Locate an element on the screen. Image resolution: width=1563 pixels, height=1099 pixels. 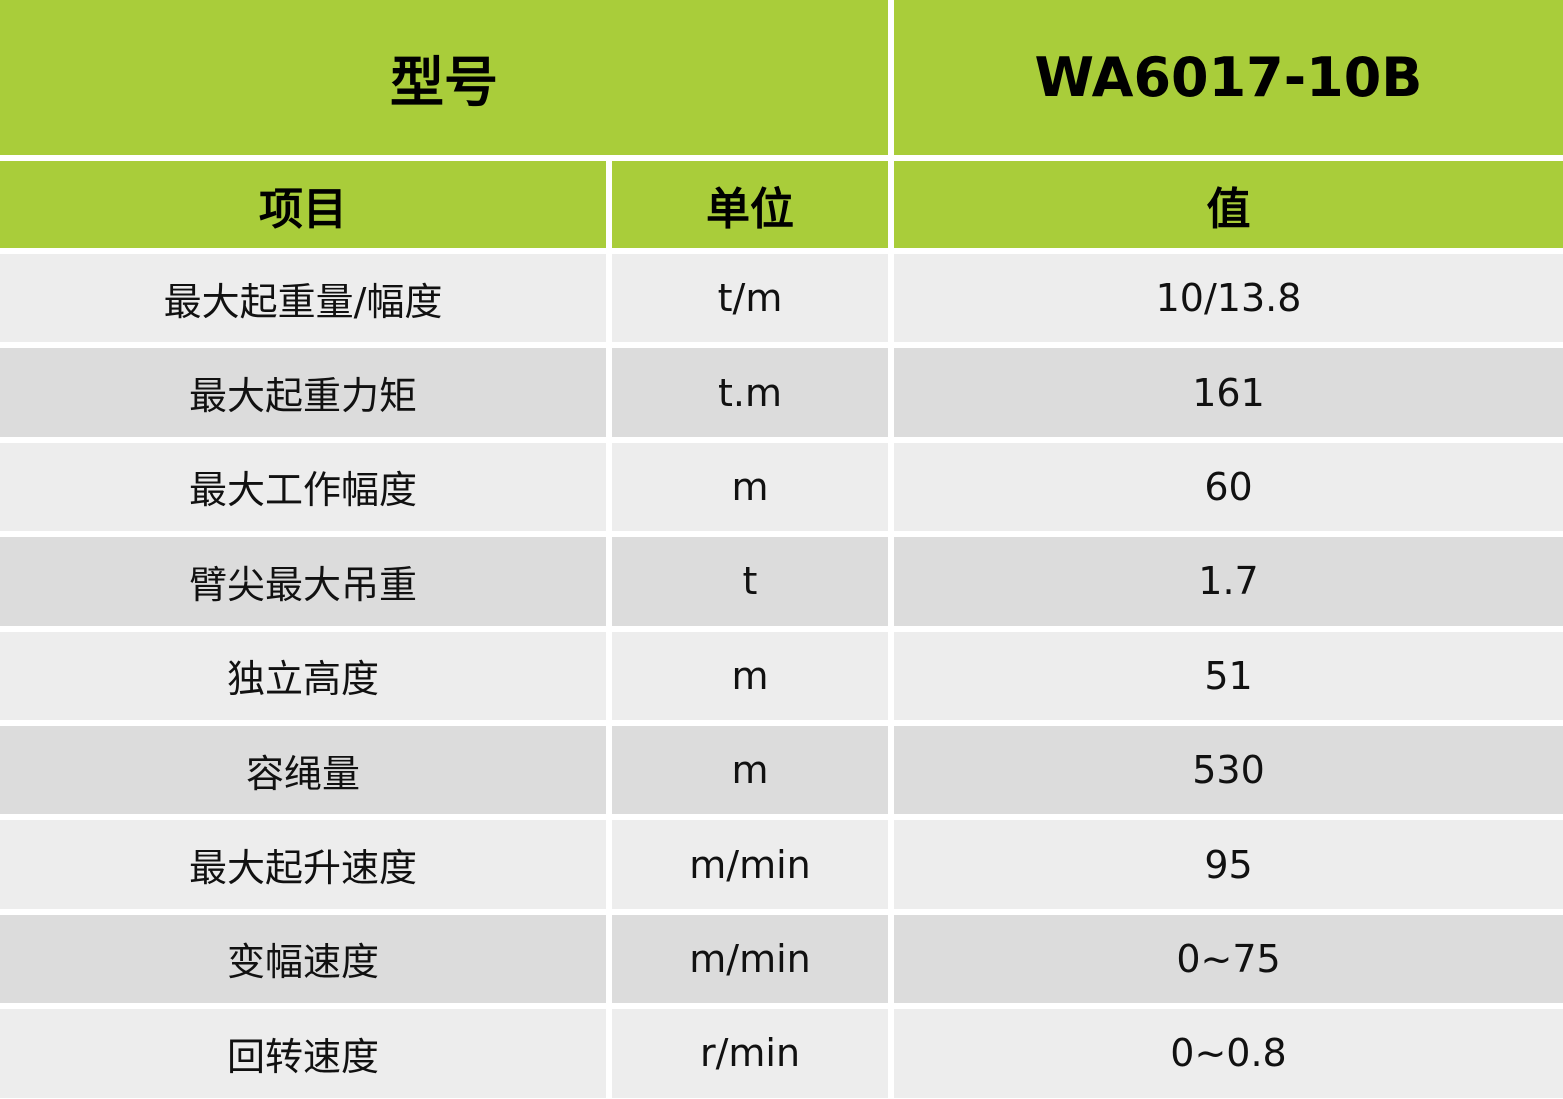
column-header-item: 项目 is located at coordinates (303, 204).